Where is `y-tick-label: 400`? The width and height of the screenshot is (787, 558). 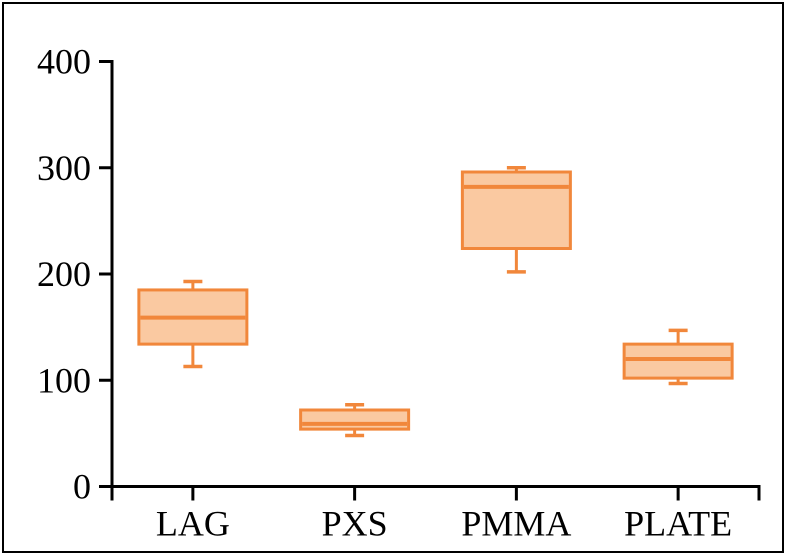 y-tick-label: 400 is located at coordinates (64, 62).